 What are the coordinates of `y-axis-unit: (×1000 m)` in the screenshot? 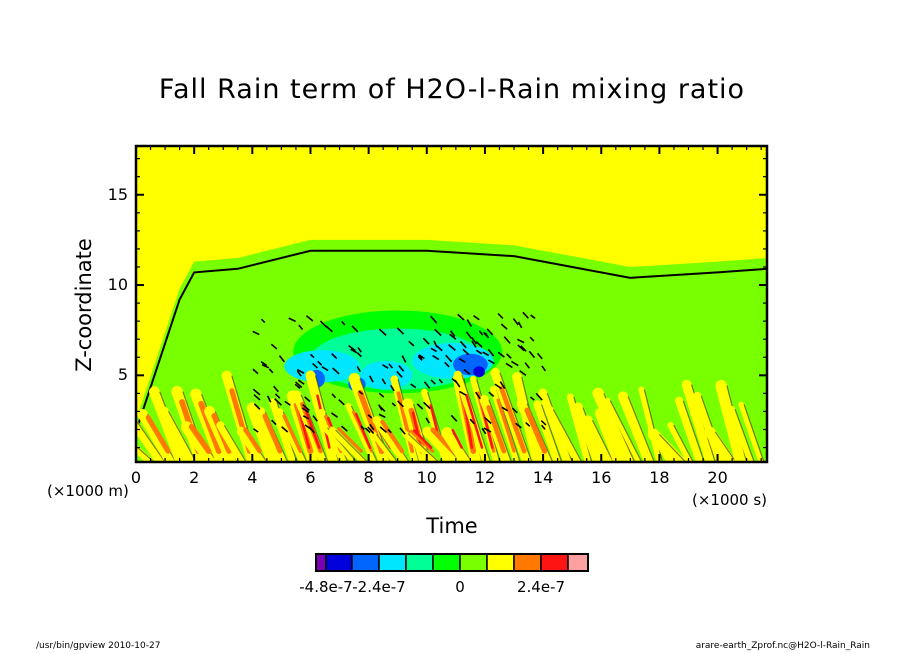 It's located at (88, 491).